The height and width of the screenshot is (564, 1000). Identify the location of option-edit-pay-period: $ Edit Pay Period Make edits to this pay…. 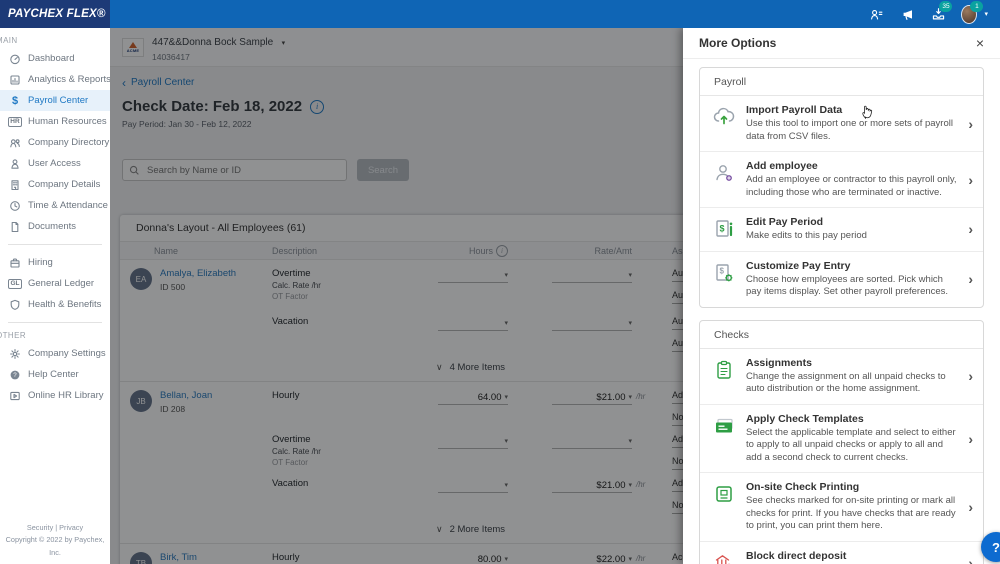
(841, 230).